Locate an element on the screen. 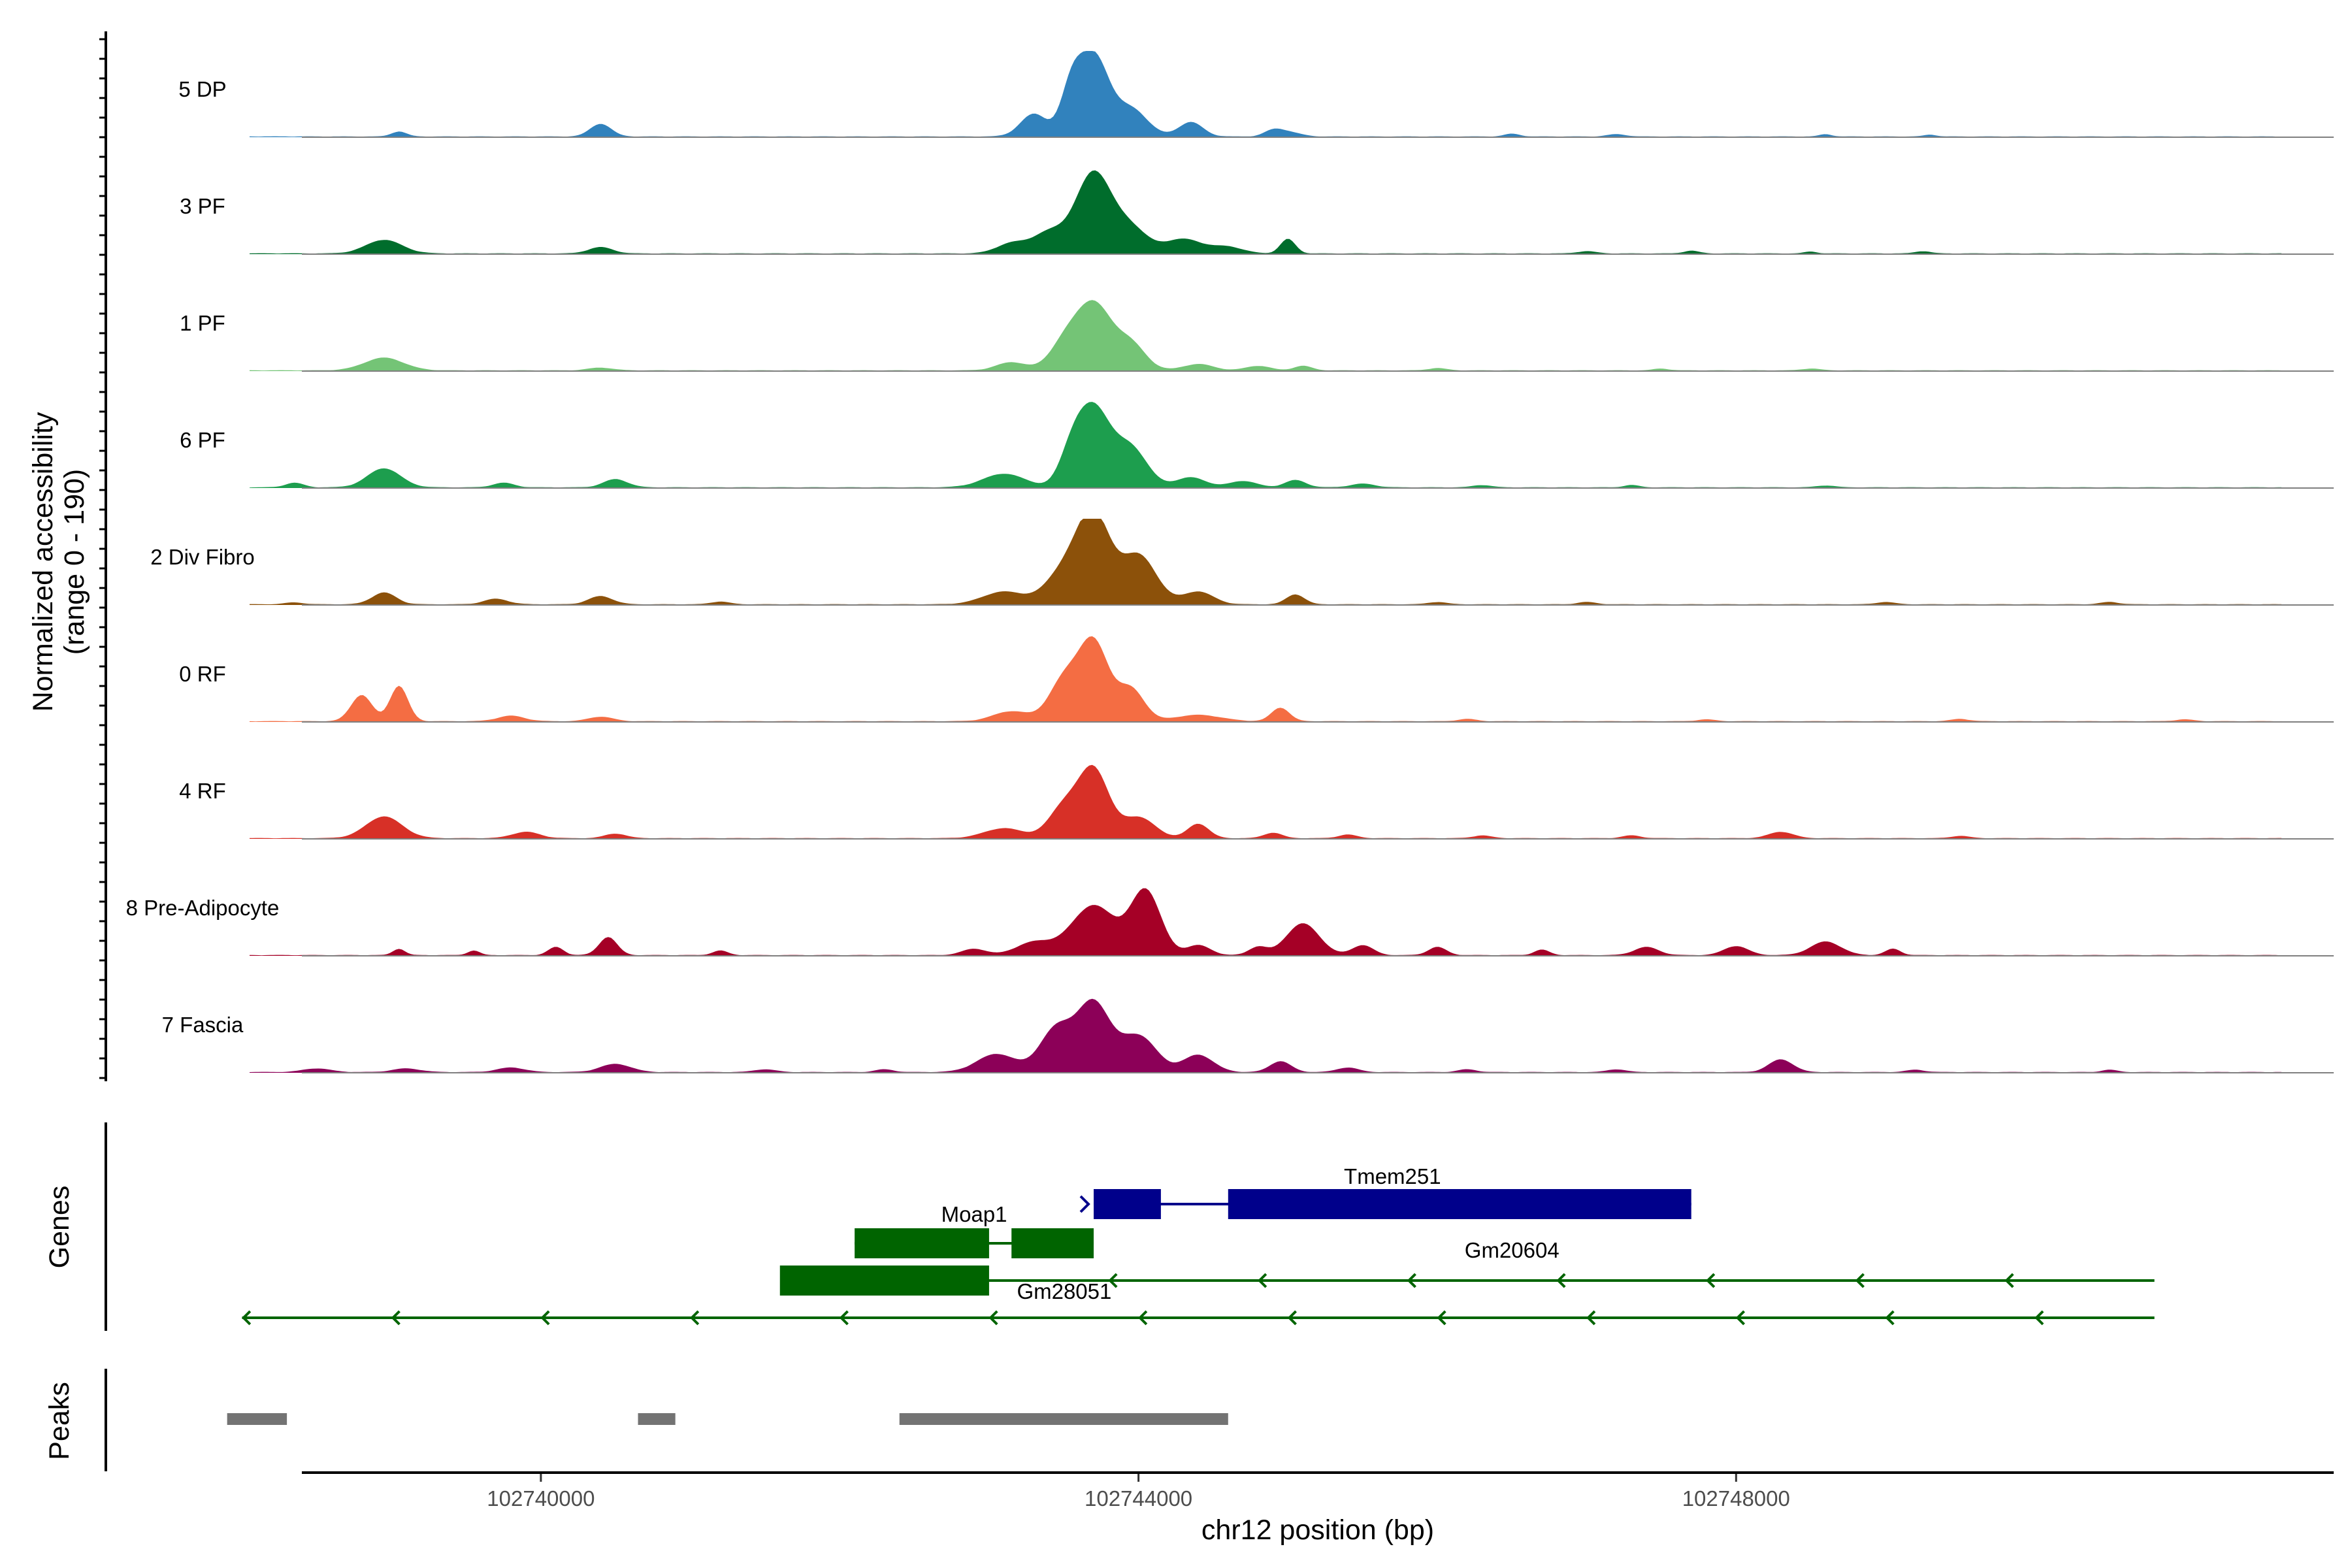 This screenshot has height=1568, width=2352. y-axis-title-line2: (range 0 - 190) is located at coordinates (74, 562).